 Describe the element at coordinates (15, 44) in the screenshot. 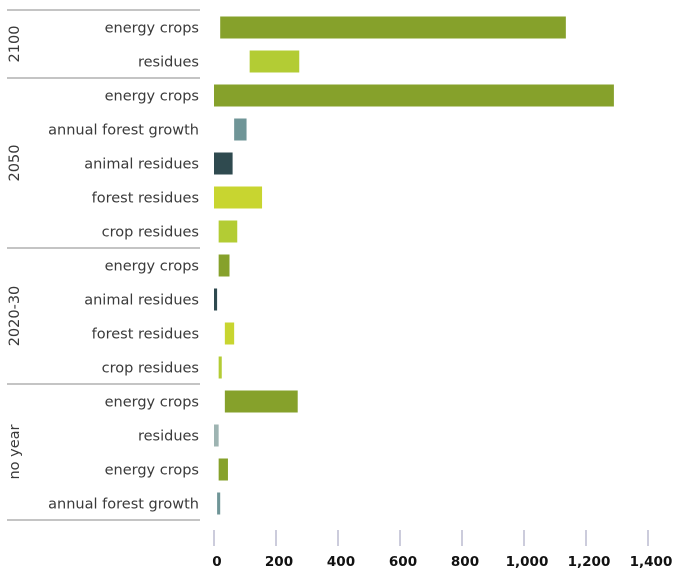

I see `group-label-2100: 2100` at that location.